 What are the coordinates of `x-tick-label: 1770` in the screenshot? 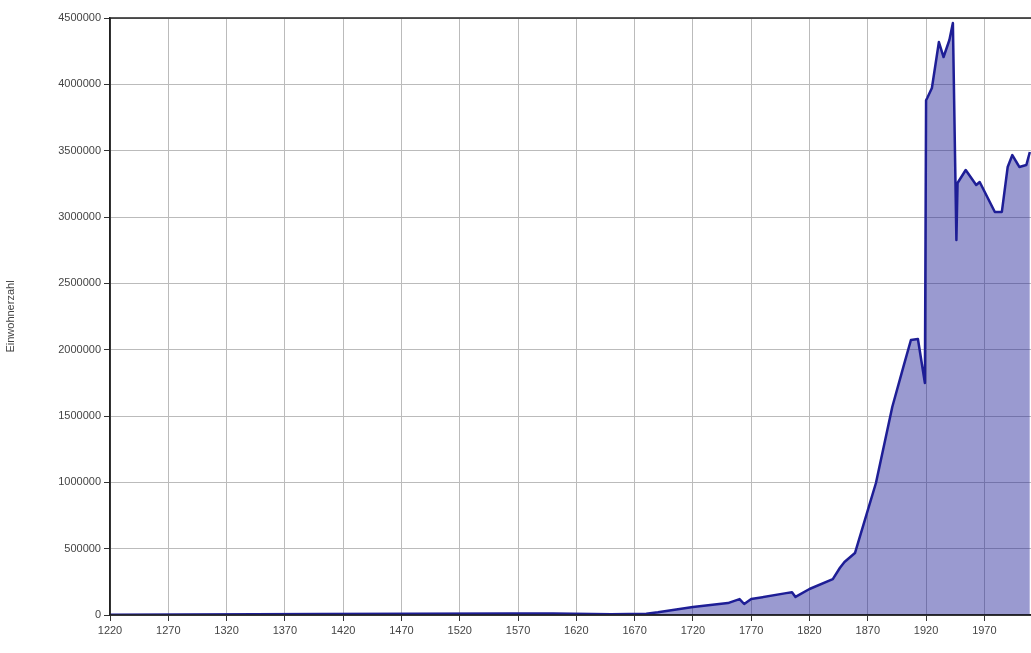 It's located at (751, 629).